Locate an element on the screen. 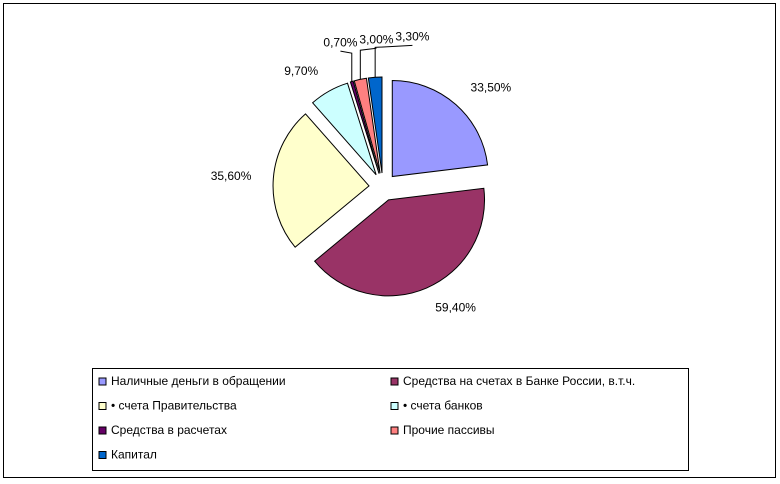  data-label: 59,40% is located at coordinates (455, 307).